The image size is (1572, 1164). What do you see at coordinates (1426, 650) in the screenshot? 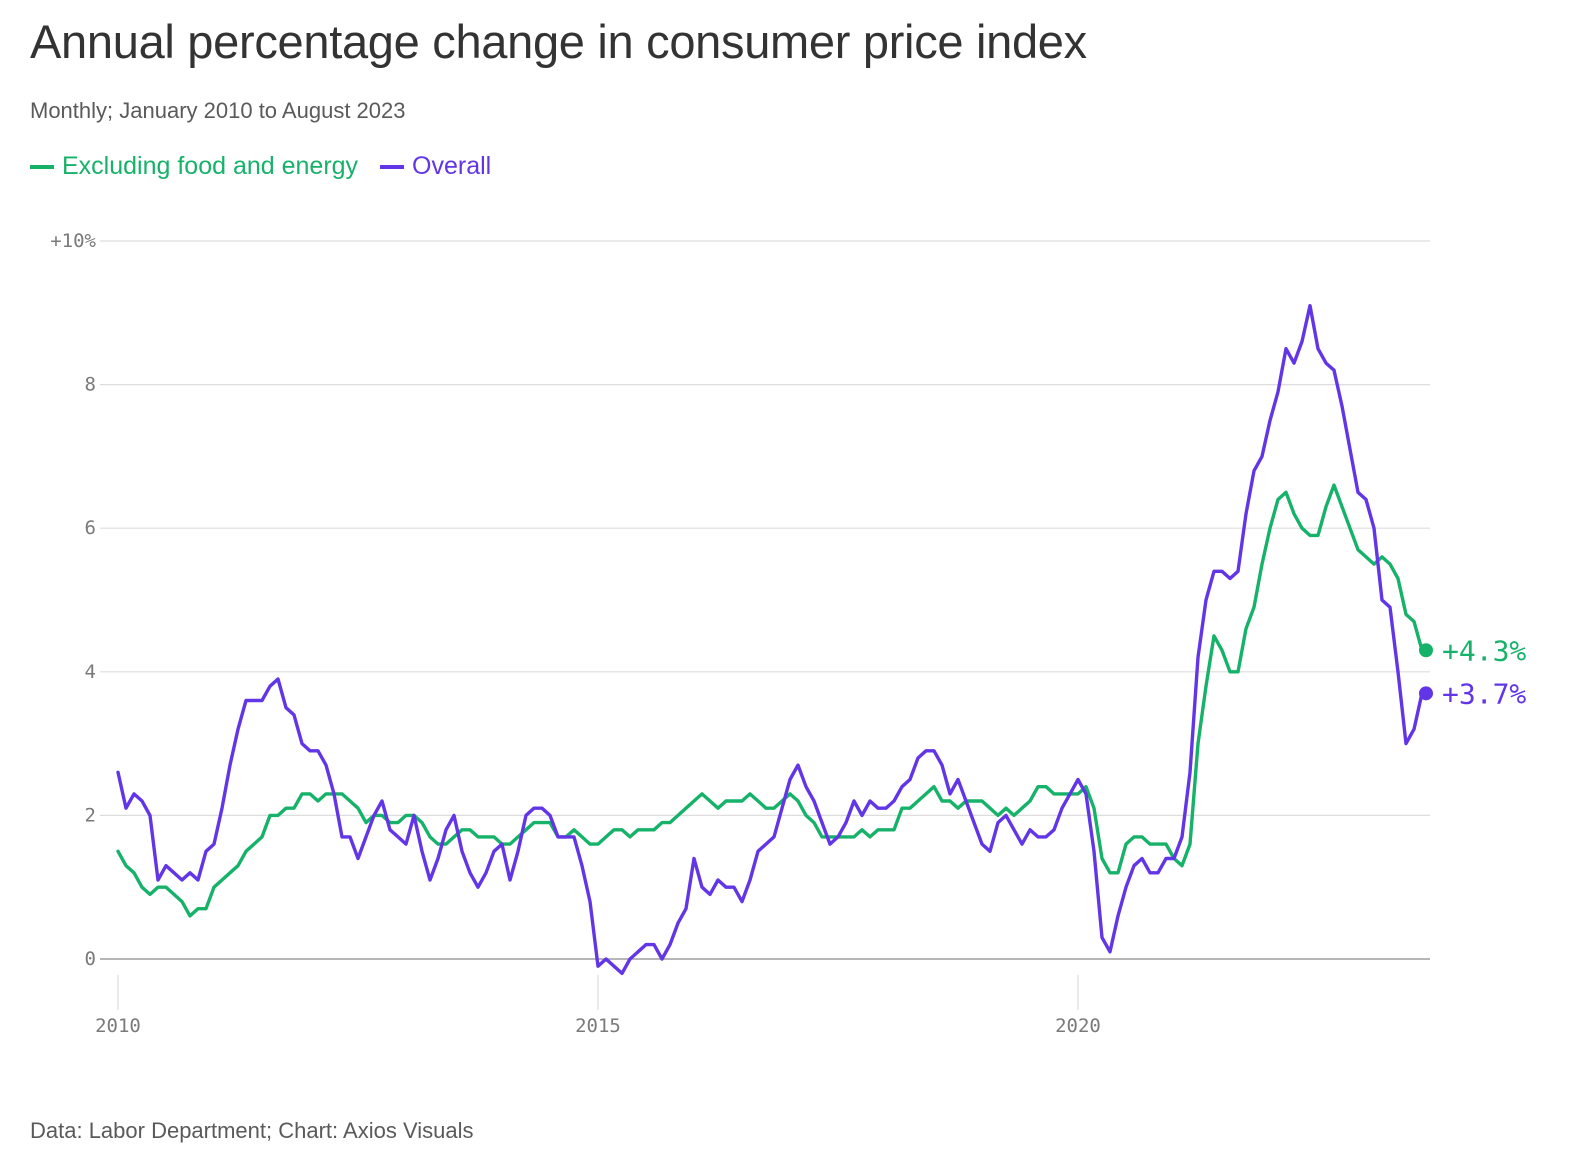
I see `end-point-core` at bounding box center [1426, 650].